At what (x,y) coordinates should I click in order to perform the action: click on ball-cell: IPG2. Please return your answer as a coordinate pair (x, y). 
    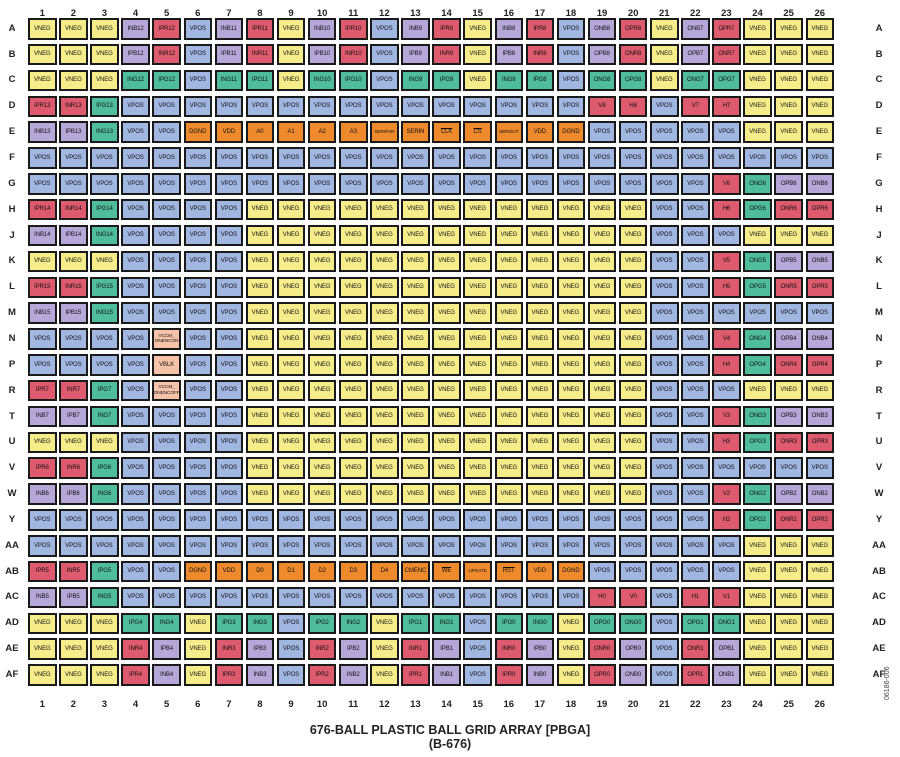
    Looking at the image, I should click on (322, 623).